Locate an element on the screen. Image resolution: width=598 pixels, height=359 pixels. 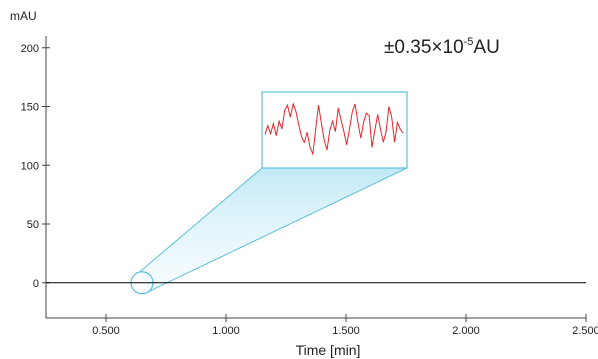
y-tick-label: 50 is located at coordinates (33, 225).